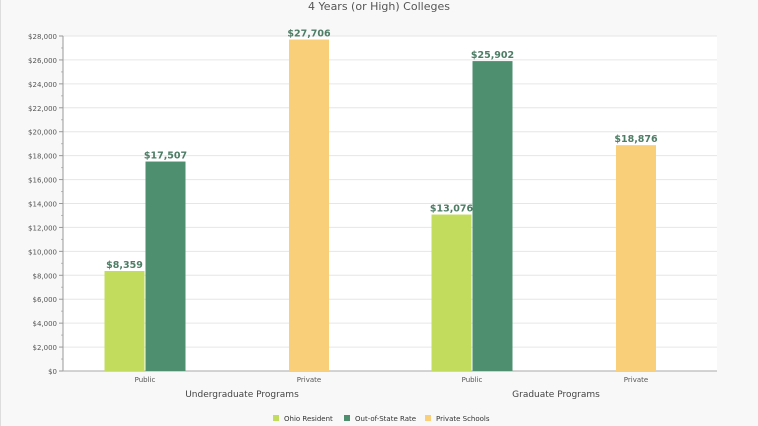 Image resolution: width=758 pixels, height=426 pixels. I want to click on y-tick-label: $20,000, so click(42, 133).